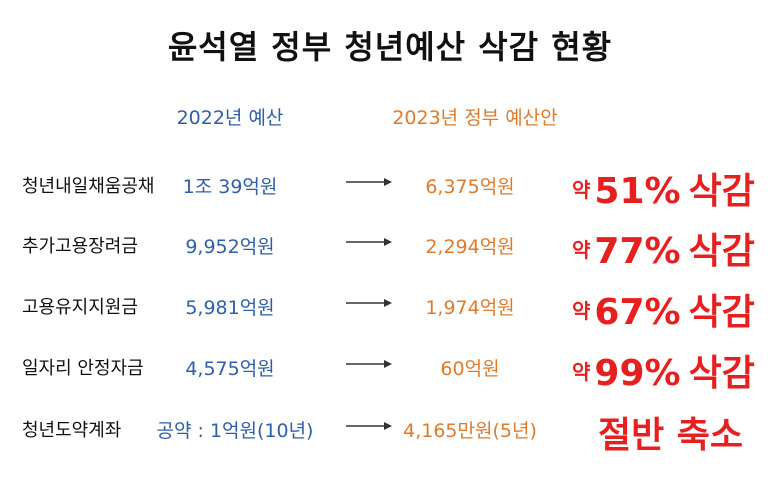 The width and height of the screenshot is (780, 498). What do you see at coordinates (390, 247) in the screenshot?
I see `budget-row: 추가고용장려금 9,952억원 2,294억원 약 77% 삭감` at bounding box center [390, 247].